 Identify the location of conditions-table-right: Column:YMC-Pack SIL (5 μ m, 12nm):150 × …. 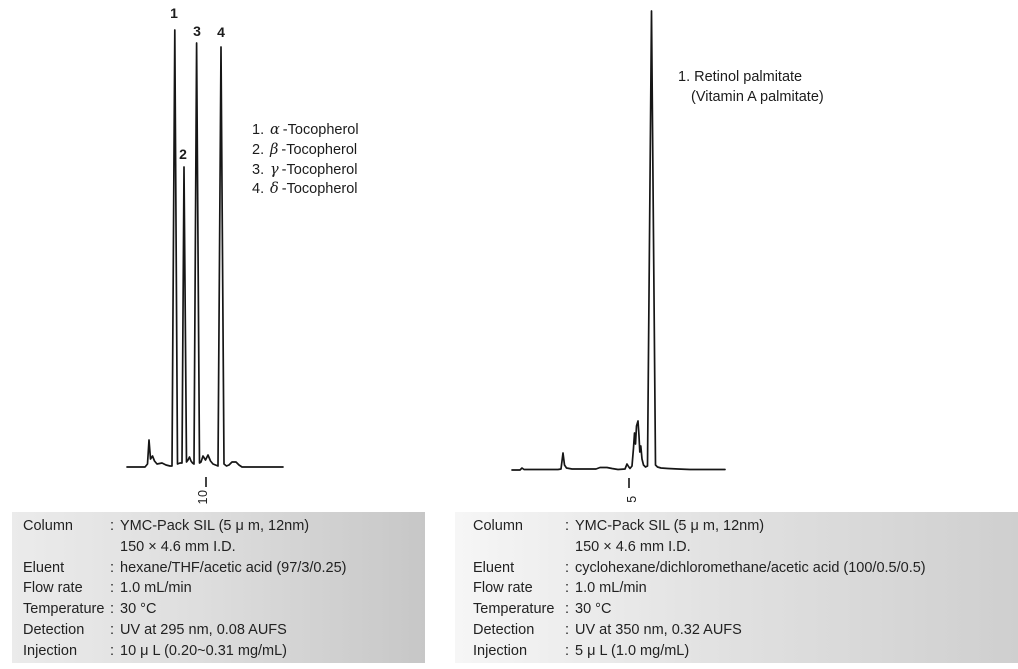
(736, 587).